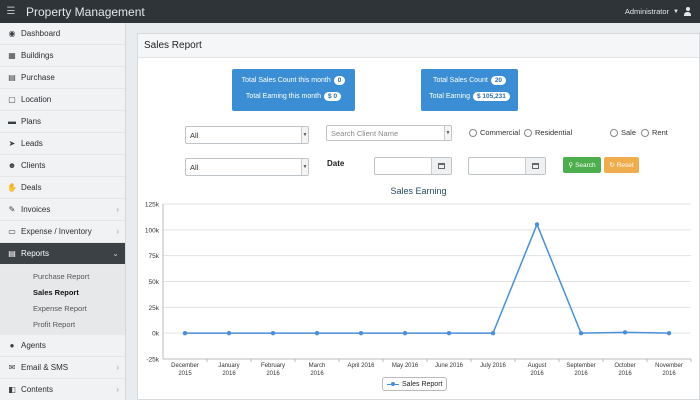  Describe the element at coordinates (507, 166) in the screenshot. I see `date-to-input` at that location.